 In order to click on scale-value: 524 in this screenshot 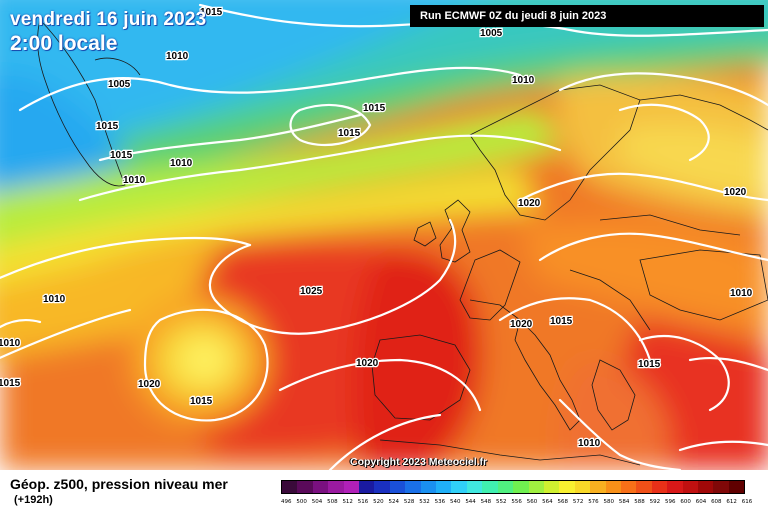, I will do `click(394, 502)`.